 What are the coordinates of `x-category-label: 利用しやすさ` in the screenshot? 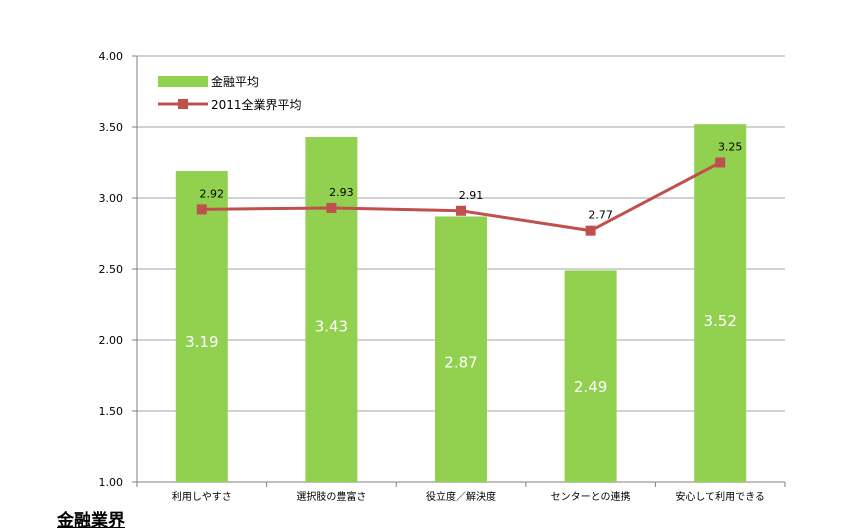 It's located at (202, 497).